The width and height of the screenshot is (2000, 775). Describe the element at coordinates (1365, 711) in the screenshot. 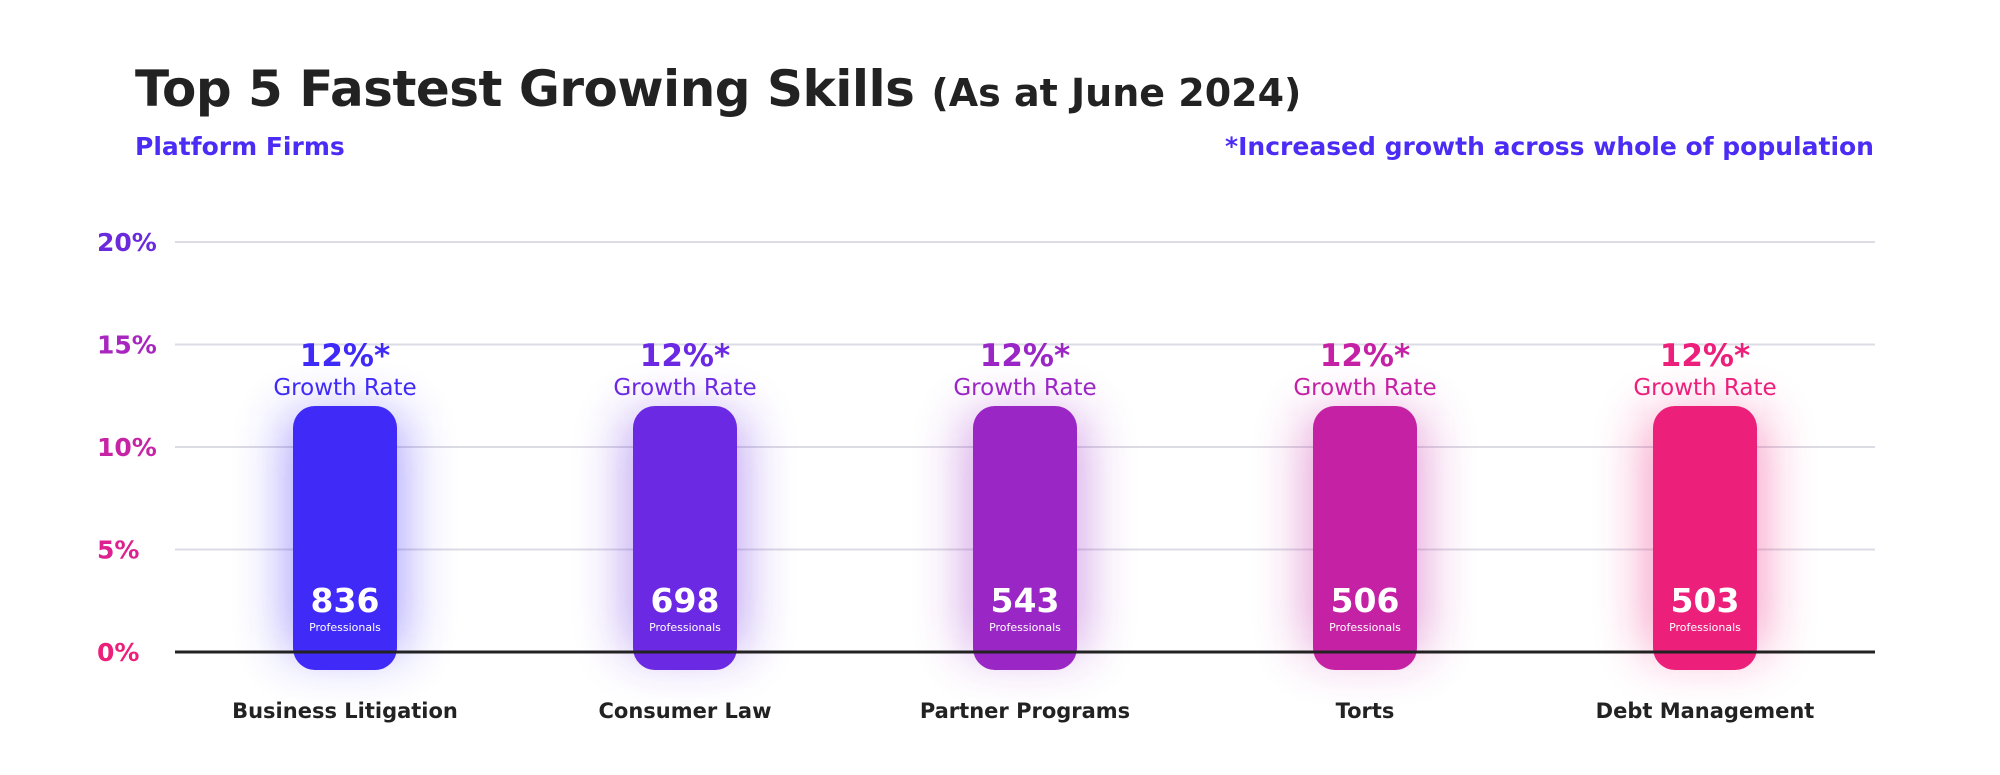

I see `category-label: Torts` at that location.